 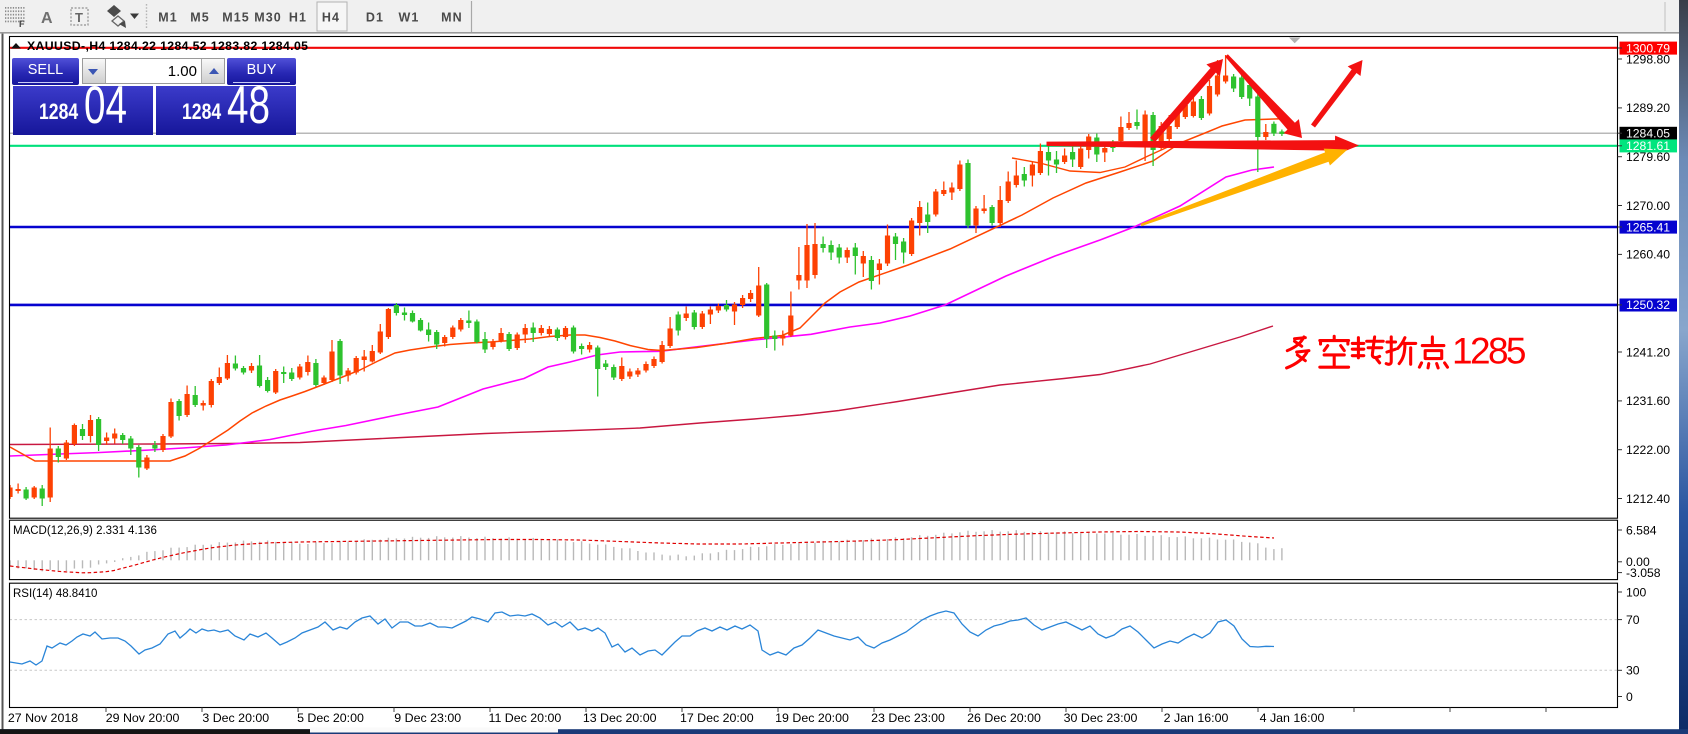 I want to click on svg-text: 30, so click(x=1633, y=671).